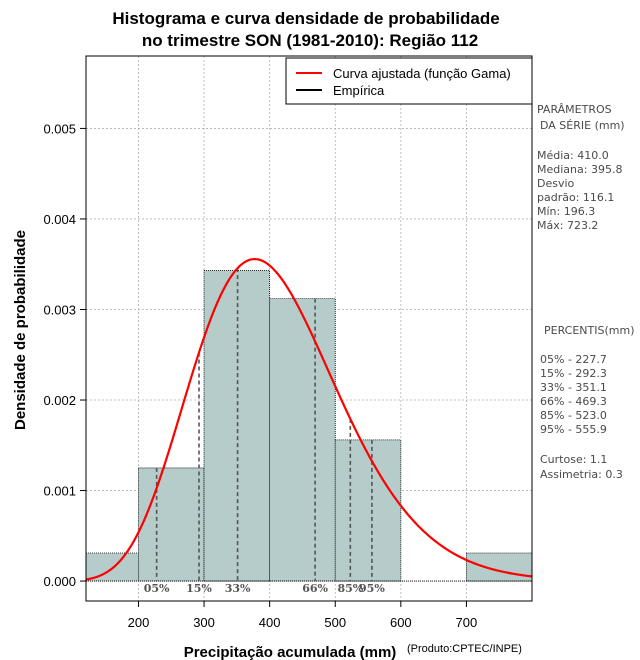  What do you see at coordinates (401, 622) in the screenshot?
I see `x-tick-label: 600` at bounding box center [401, 622].